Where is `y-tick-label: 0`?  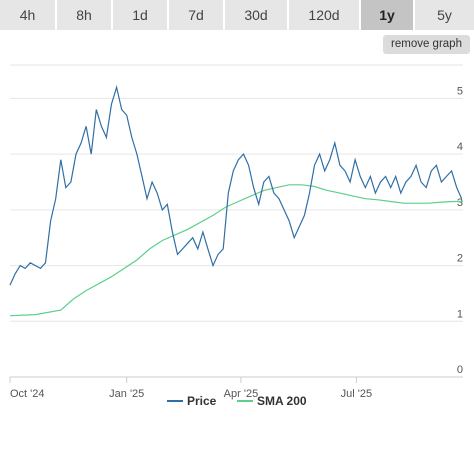 y-tick-label: 0 is located at coordinates (460, 370).